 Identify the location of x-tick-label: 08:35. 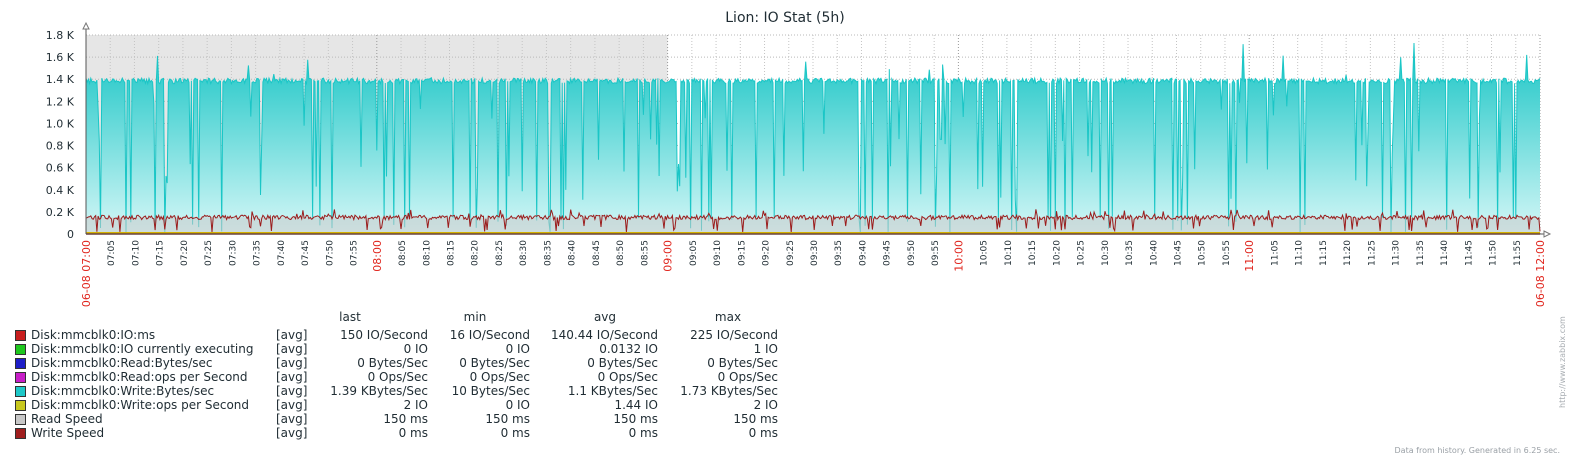
(548, 253).